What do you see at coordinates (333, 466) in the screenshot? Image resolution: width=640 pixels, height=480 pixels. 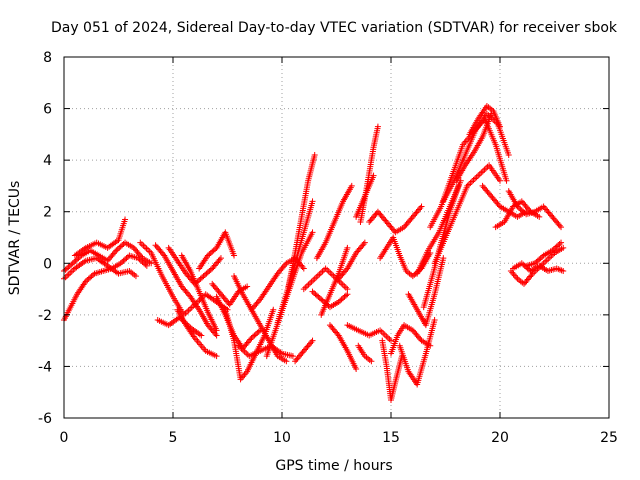 I see `x-axis-label: GPS time / hours` at bounding box center [333, 466].